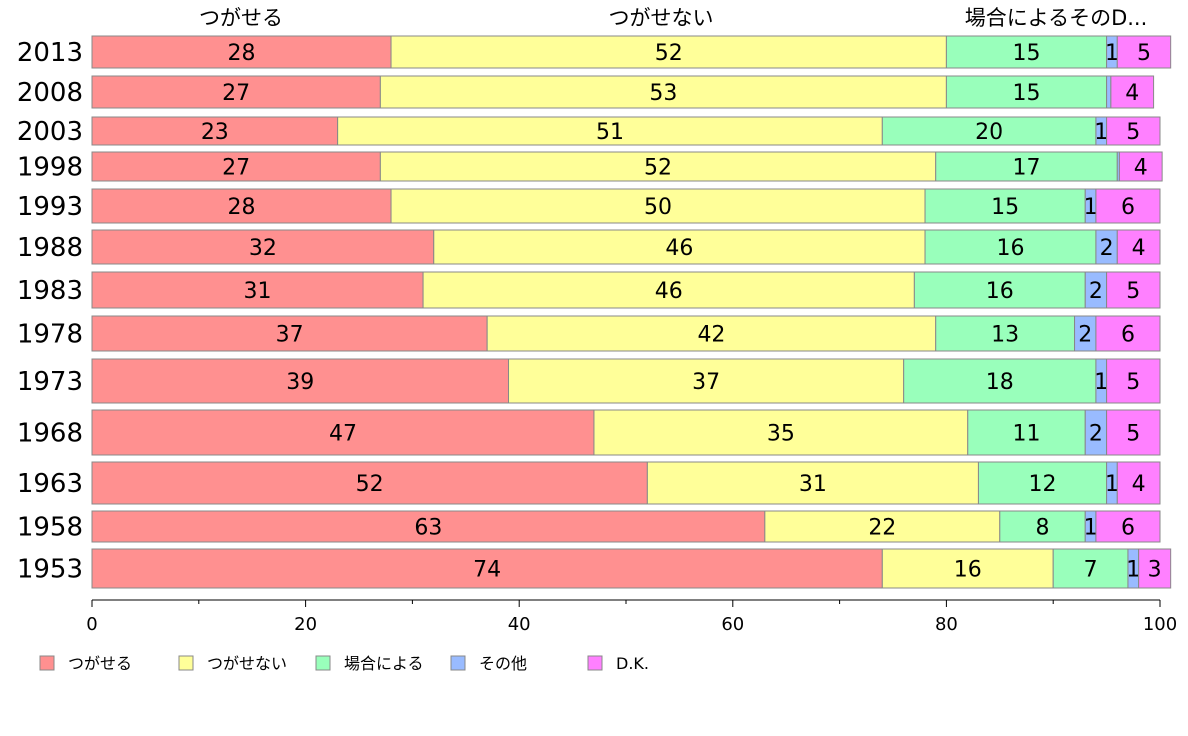 This screenshot has width=1188, height=736. Describe the element at coordinates (626, 290) in the screenshot. I see `bar-row-1983: 31 46 16 2 5` at that location.